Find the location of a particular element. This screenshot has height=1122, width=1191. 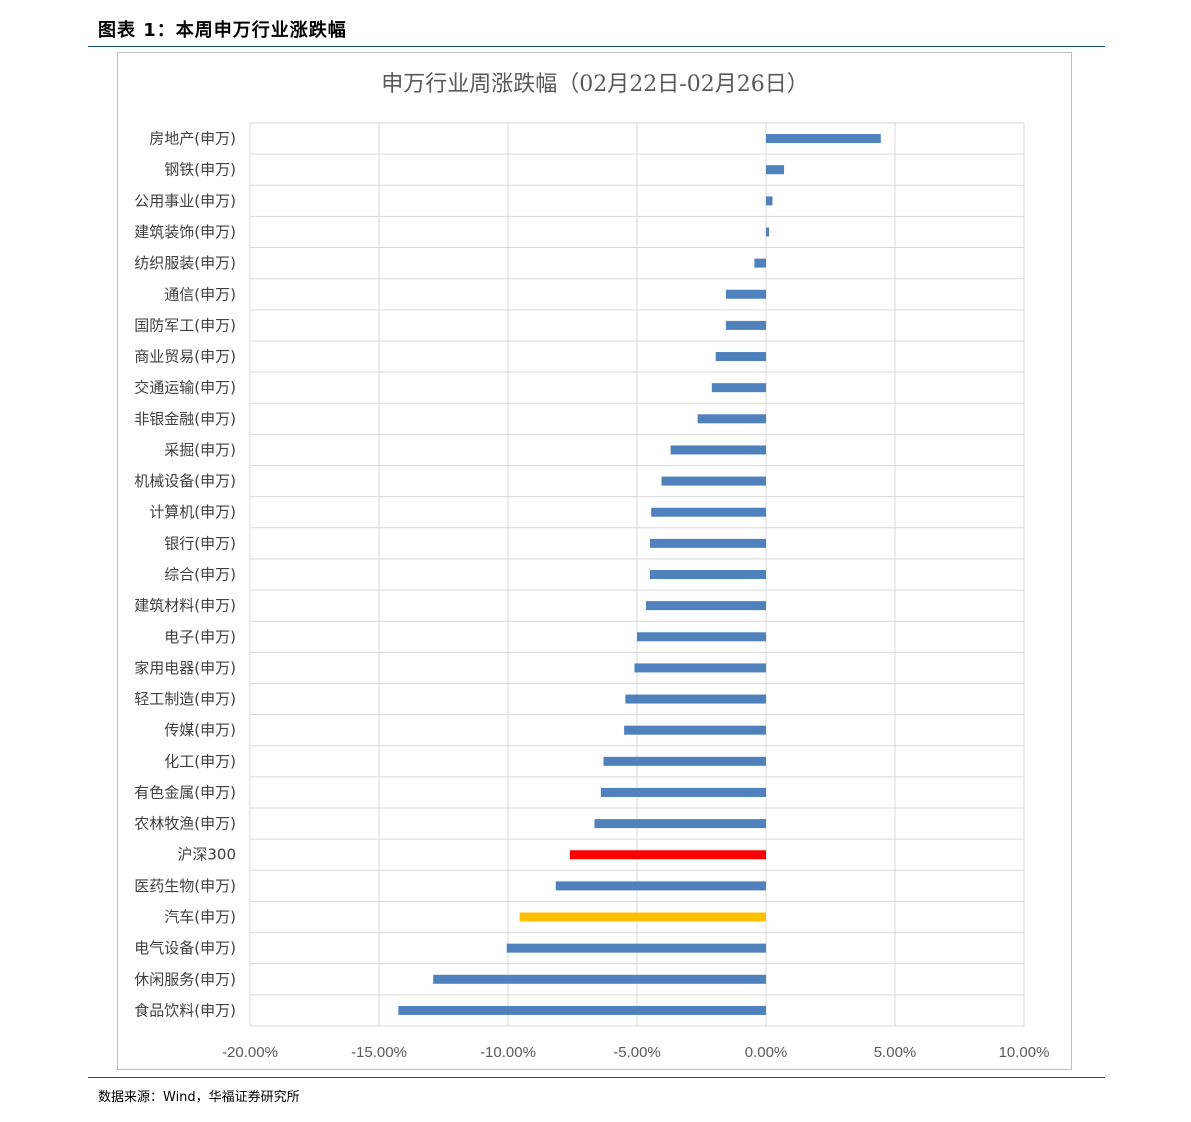

category-label: 银行(申万) is located at coordinates (200, 543).